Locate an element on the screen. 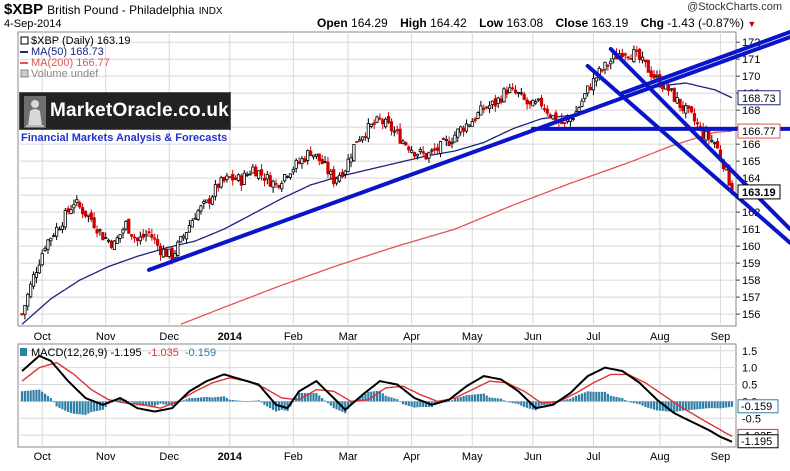 This screenshot has height=471, width=790. price-value-badge: 163.19 is located at coordinates (759, 192).